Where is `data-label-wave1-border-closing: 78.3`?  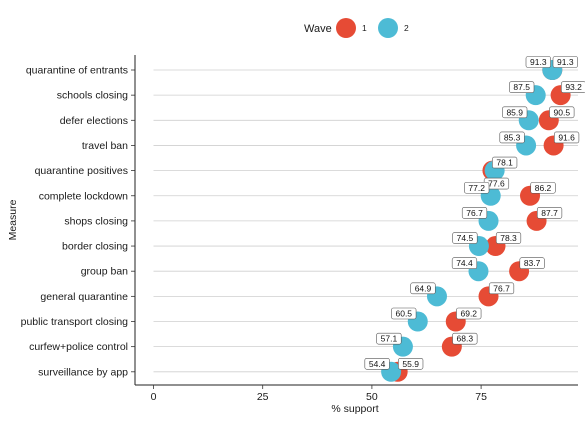 data-label-wave1-border-closing: 78.3 is located at coordinates (508, 238).